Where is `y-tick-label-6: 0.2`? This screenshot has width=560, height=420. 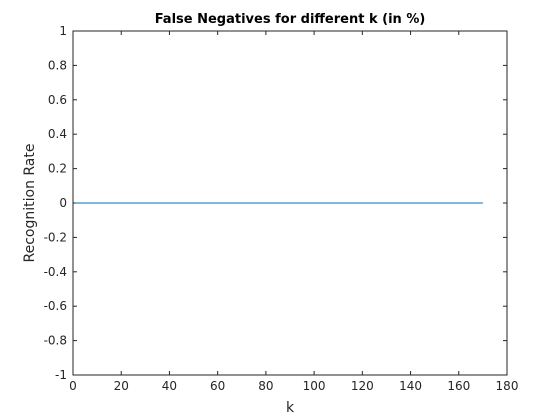
y-tick-label-6: 0.2 is located at coordinates (57, 169).